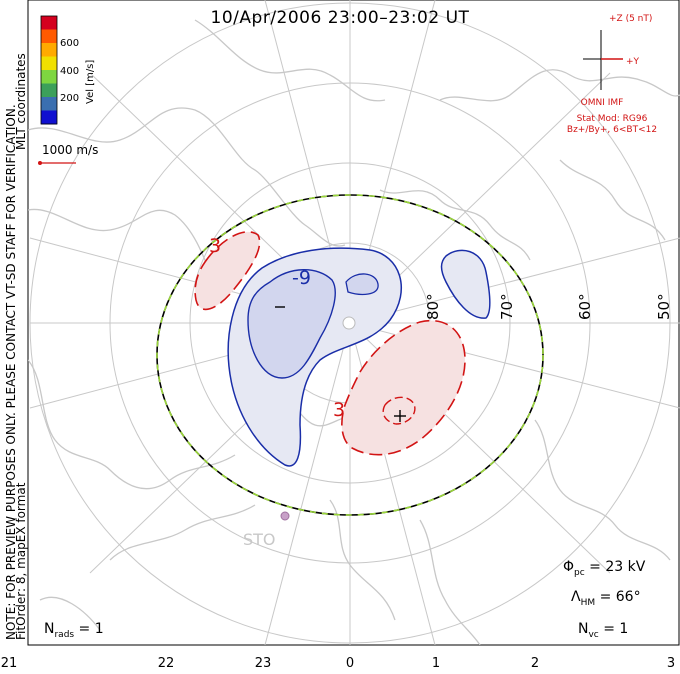 This screenshot has width=680, height=674. Describe the element at coordinates (301, 278) in the screenshot. I see `contour-label-neg: -9` at that location.